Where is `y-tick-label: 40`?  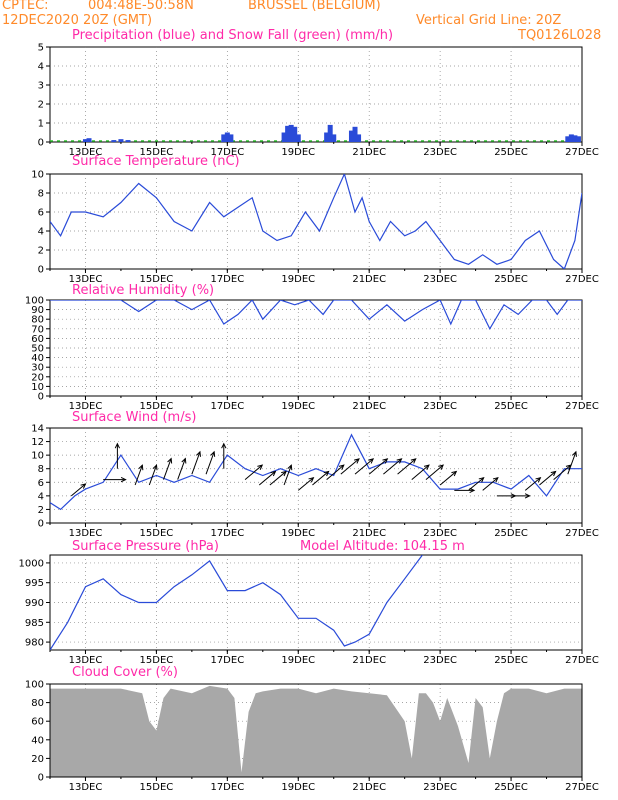 y-tick-label: 40 is located at coordinates (37, 740).